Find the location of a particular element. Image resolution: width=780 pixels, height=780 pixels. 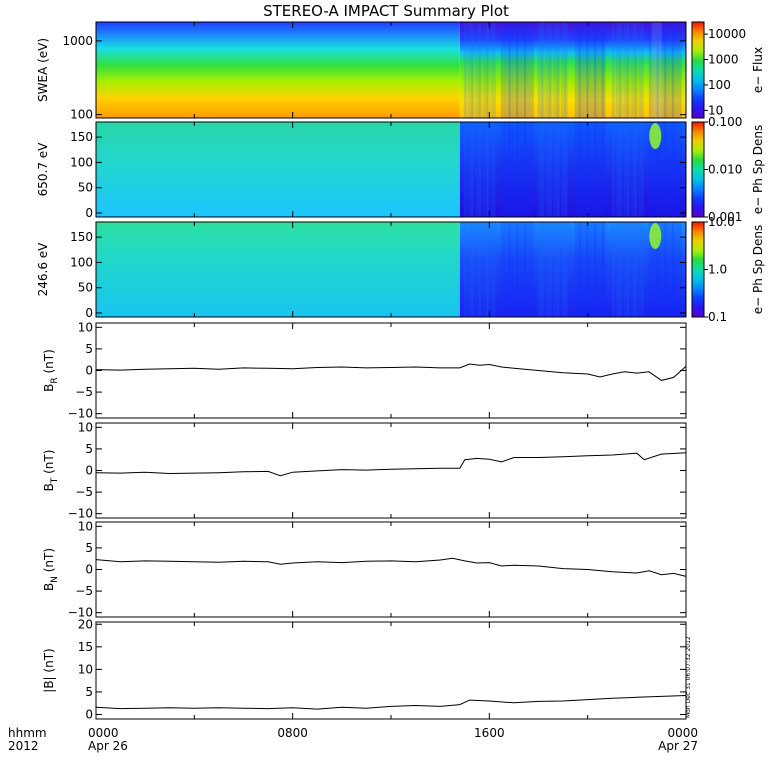

colorbar-frame is located at coordinates (698, 70).